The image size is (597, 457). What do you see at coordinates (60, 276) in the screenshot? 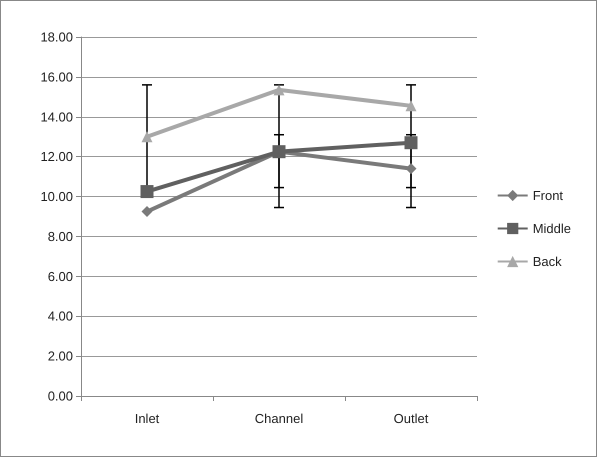
I see `y-tick-label: 6.00` at bounding box center [60, 276].